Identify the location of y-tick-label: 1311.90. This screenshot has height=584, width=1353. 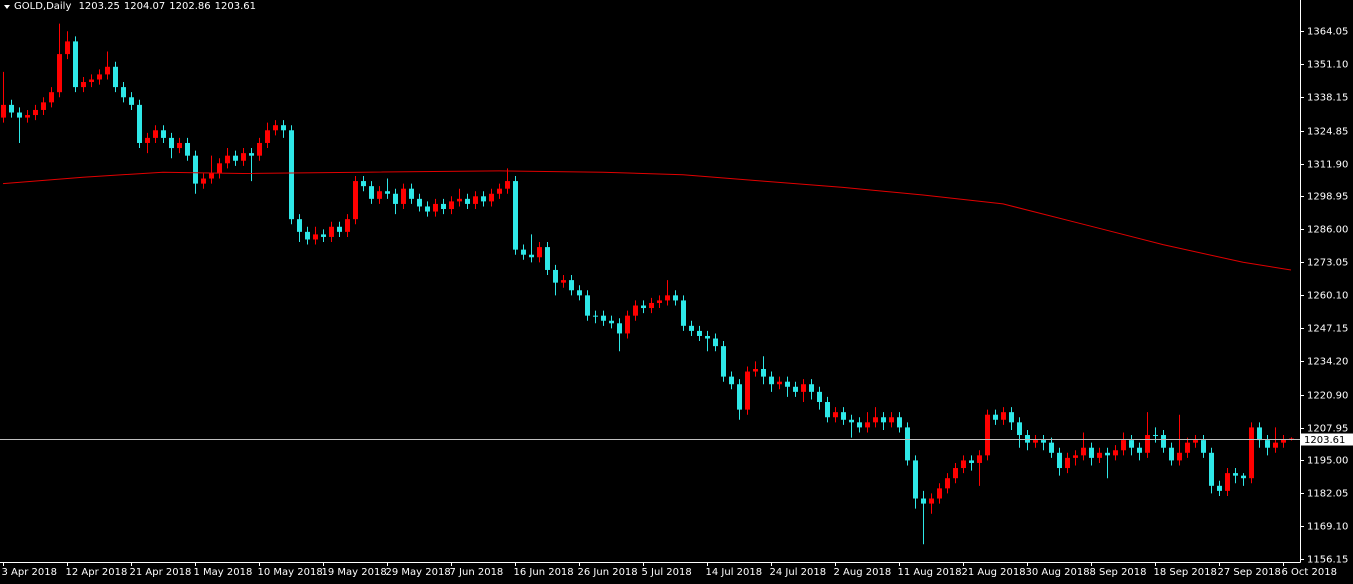
(1327, 165).